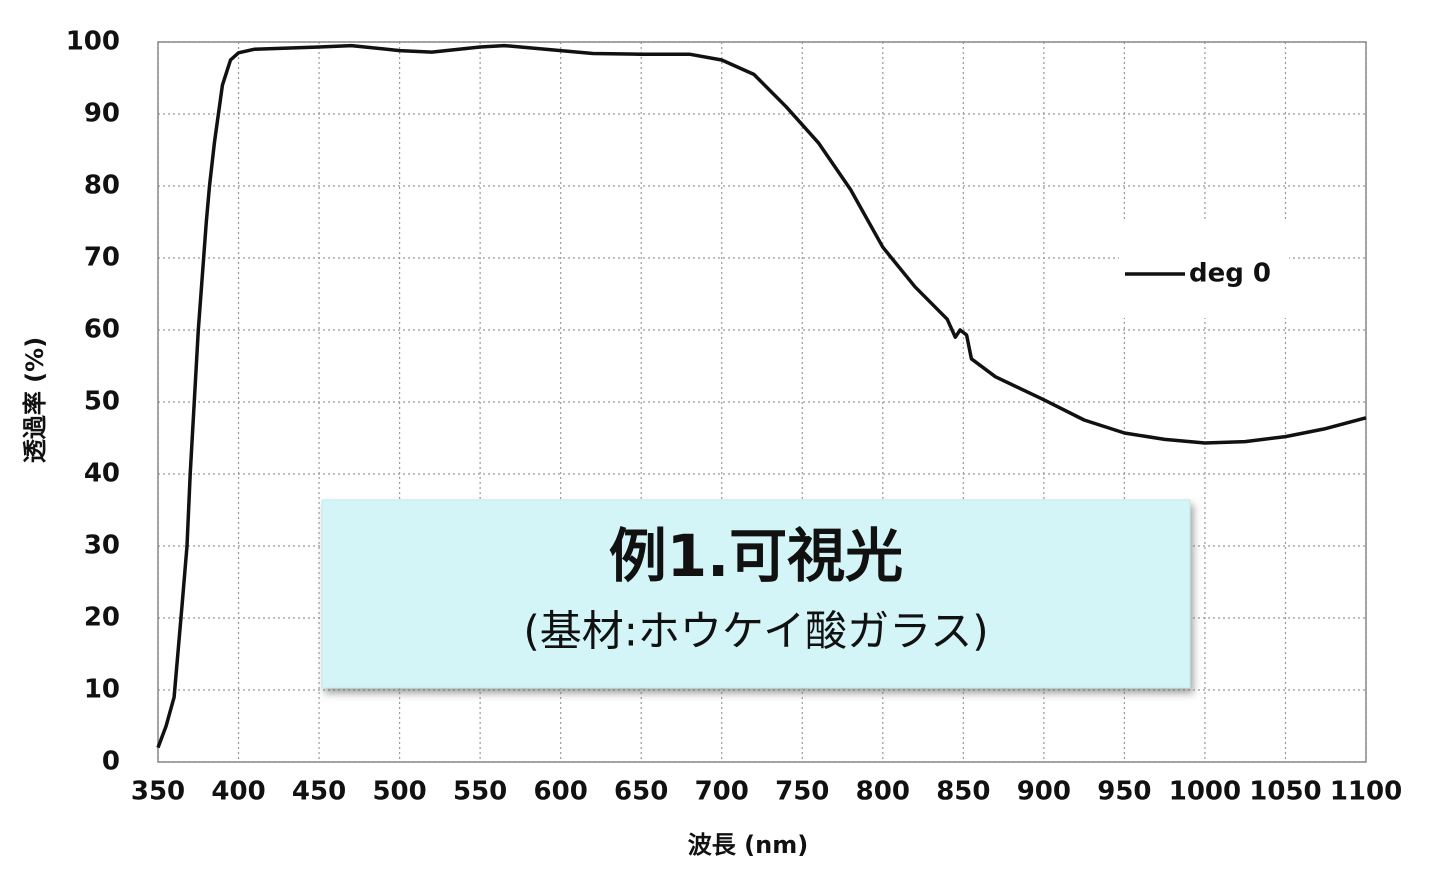 The height and width of the screenshot is (889, 1429). Describe the element at coordinates (102, 690) in the screenshot. I see `y-tick-label: 10` at that location.